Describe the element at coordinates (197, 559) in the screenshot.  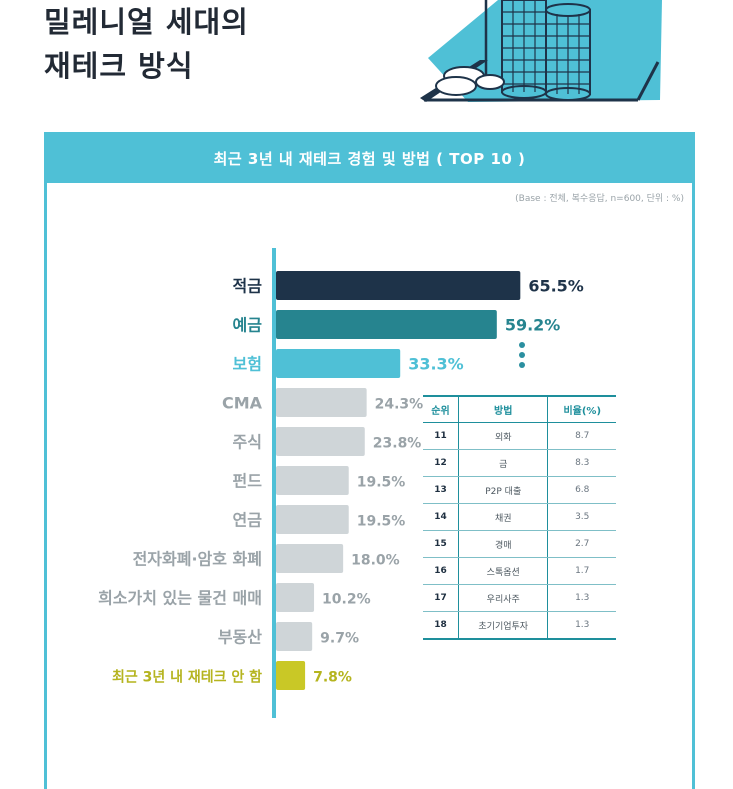
I see `category-label: 전자화폐·암호 화폐` at that location.